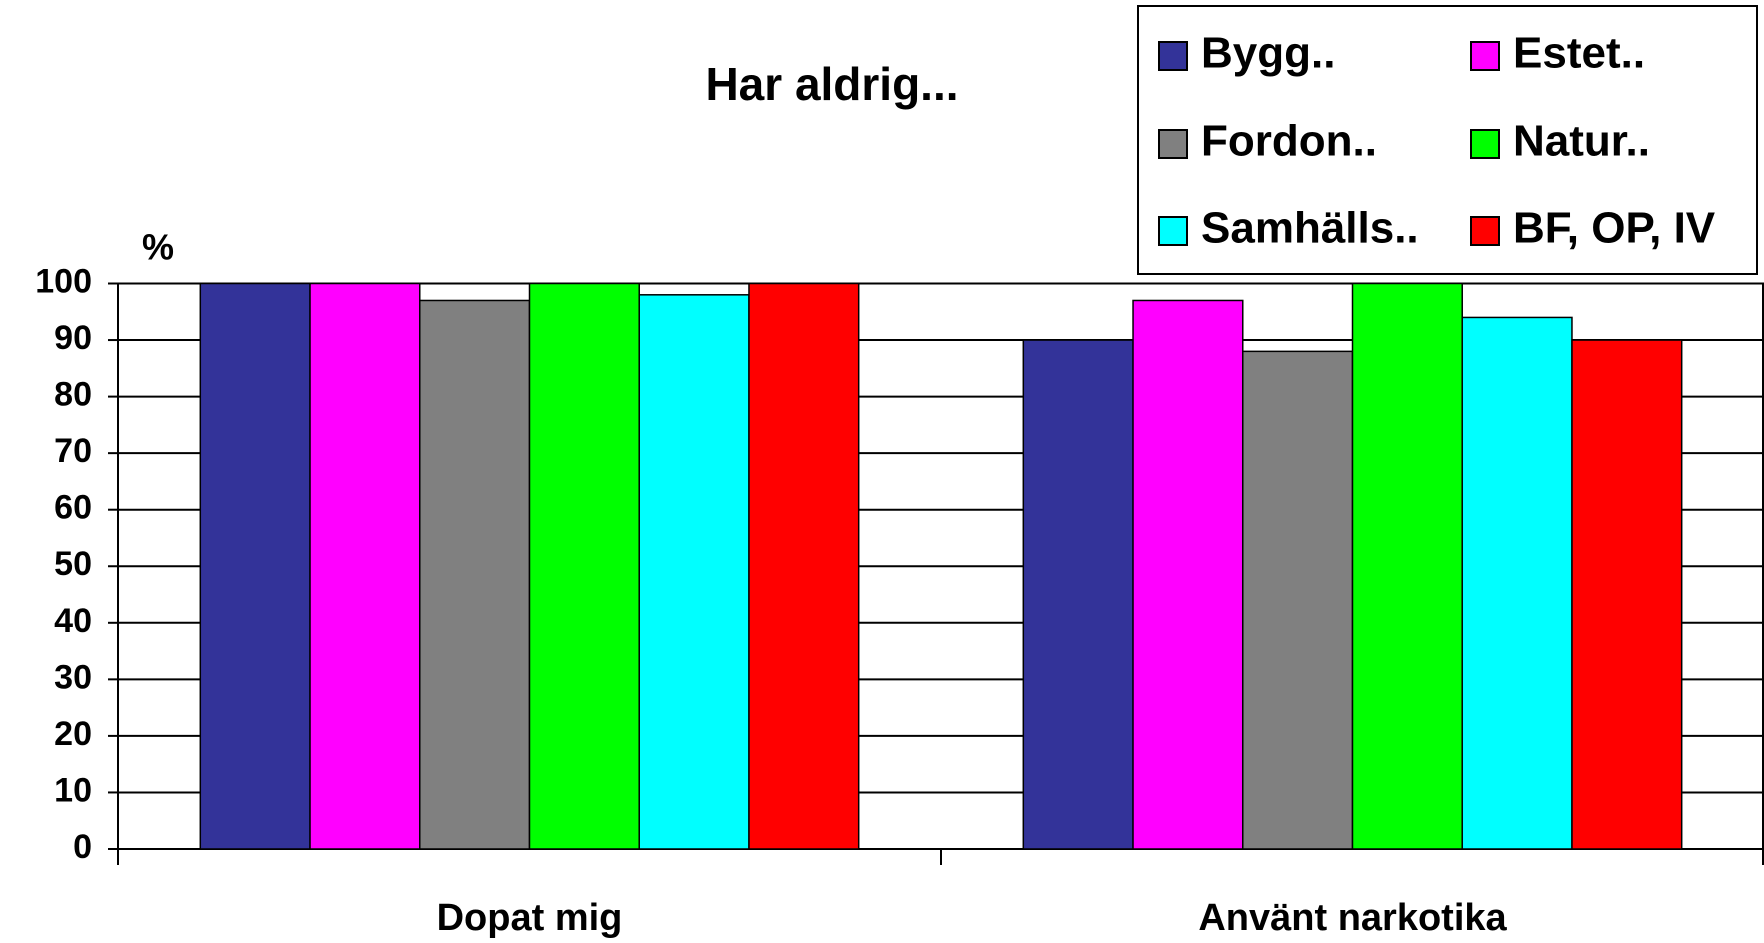  What do you see at coordinates (158, 247) in the screenshot?
I see `y-axis-label: %` at bounding box center [158, 247].